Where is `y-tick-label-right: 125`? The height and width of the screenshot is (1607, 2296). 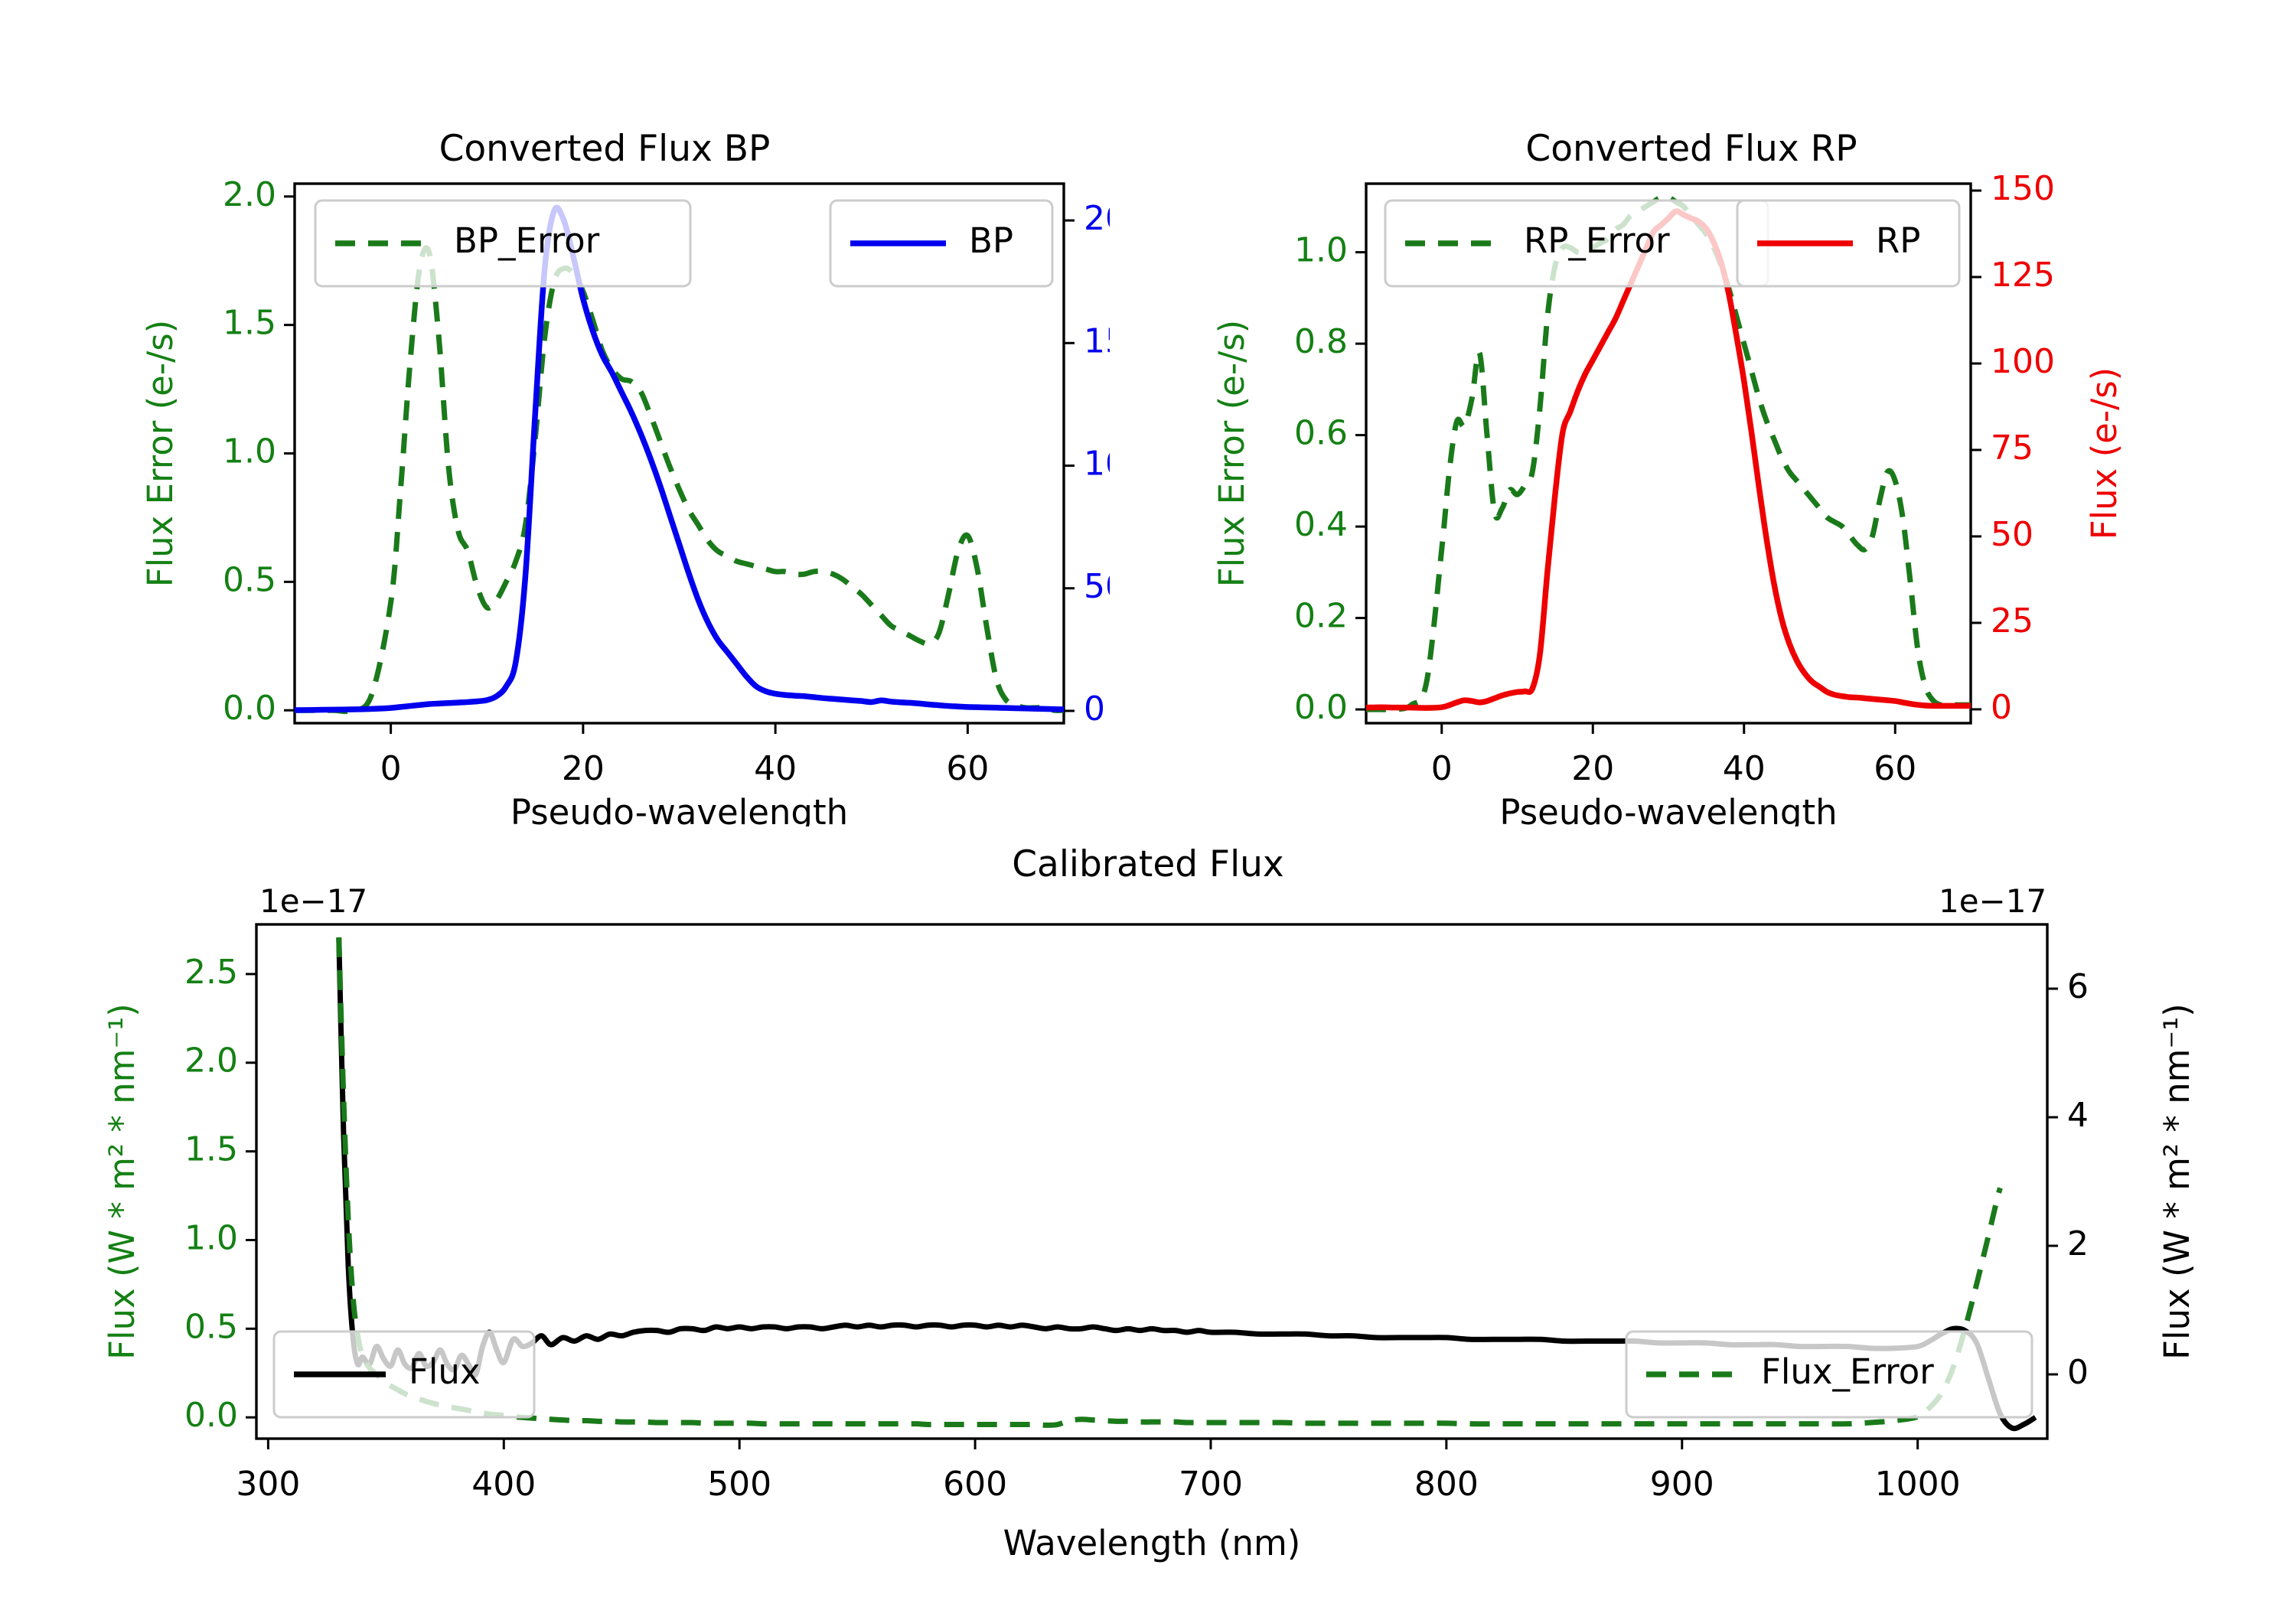
y-tick-label-right: 125 is located at coordinates (2023, 275).